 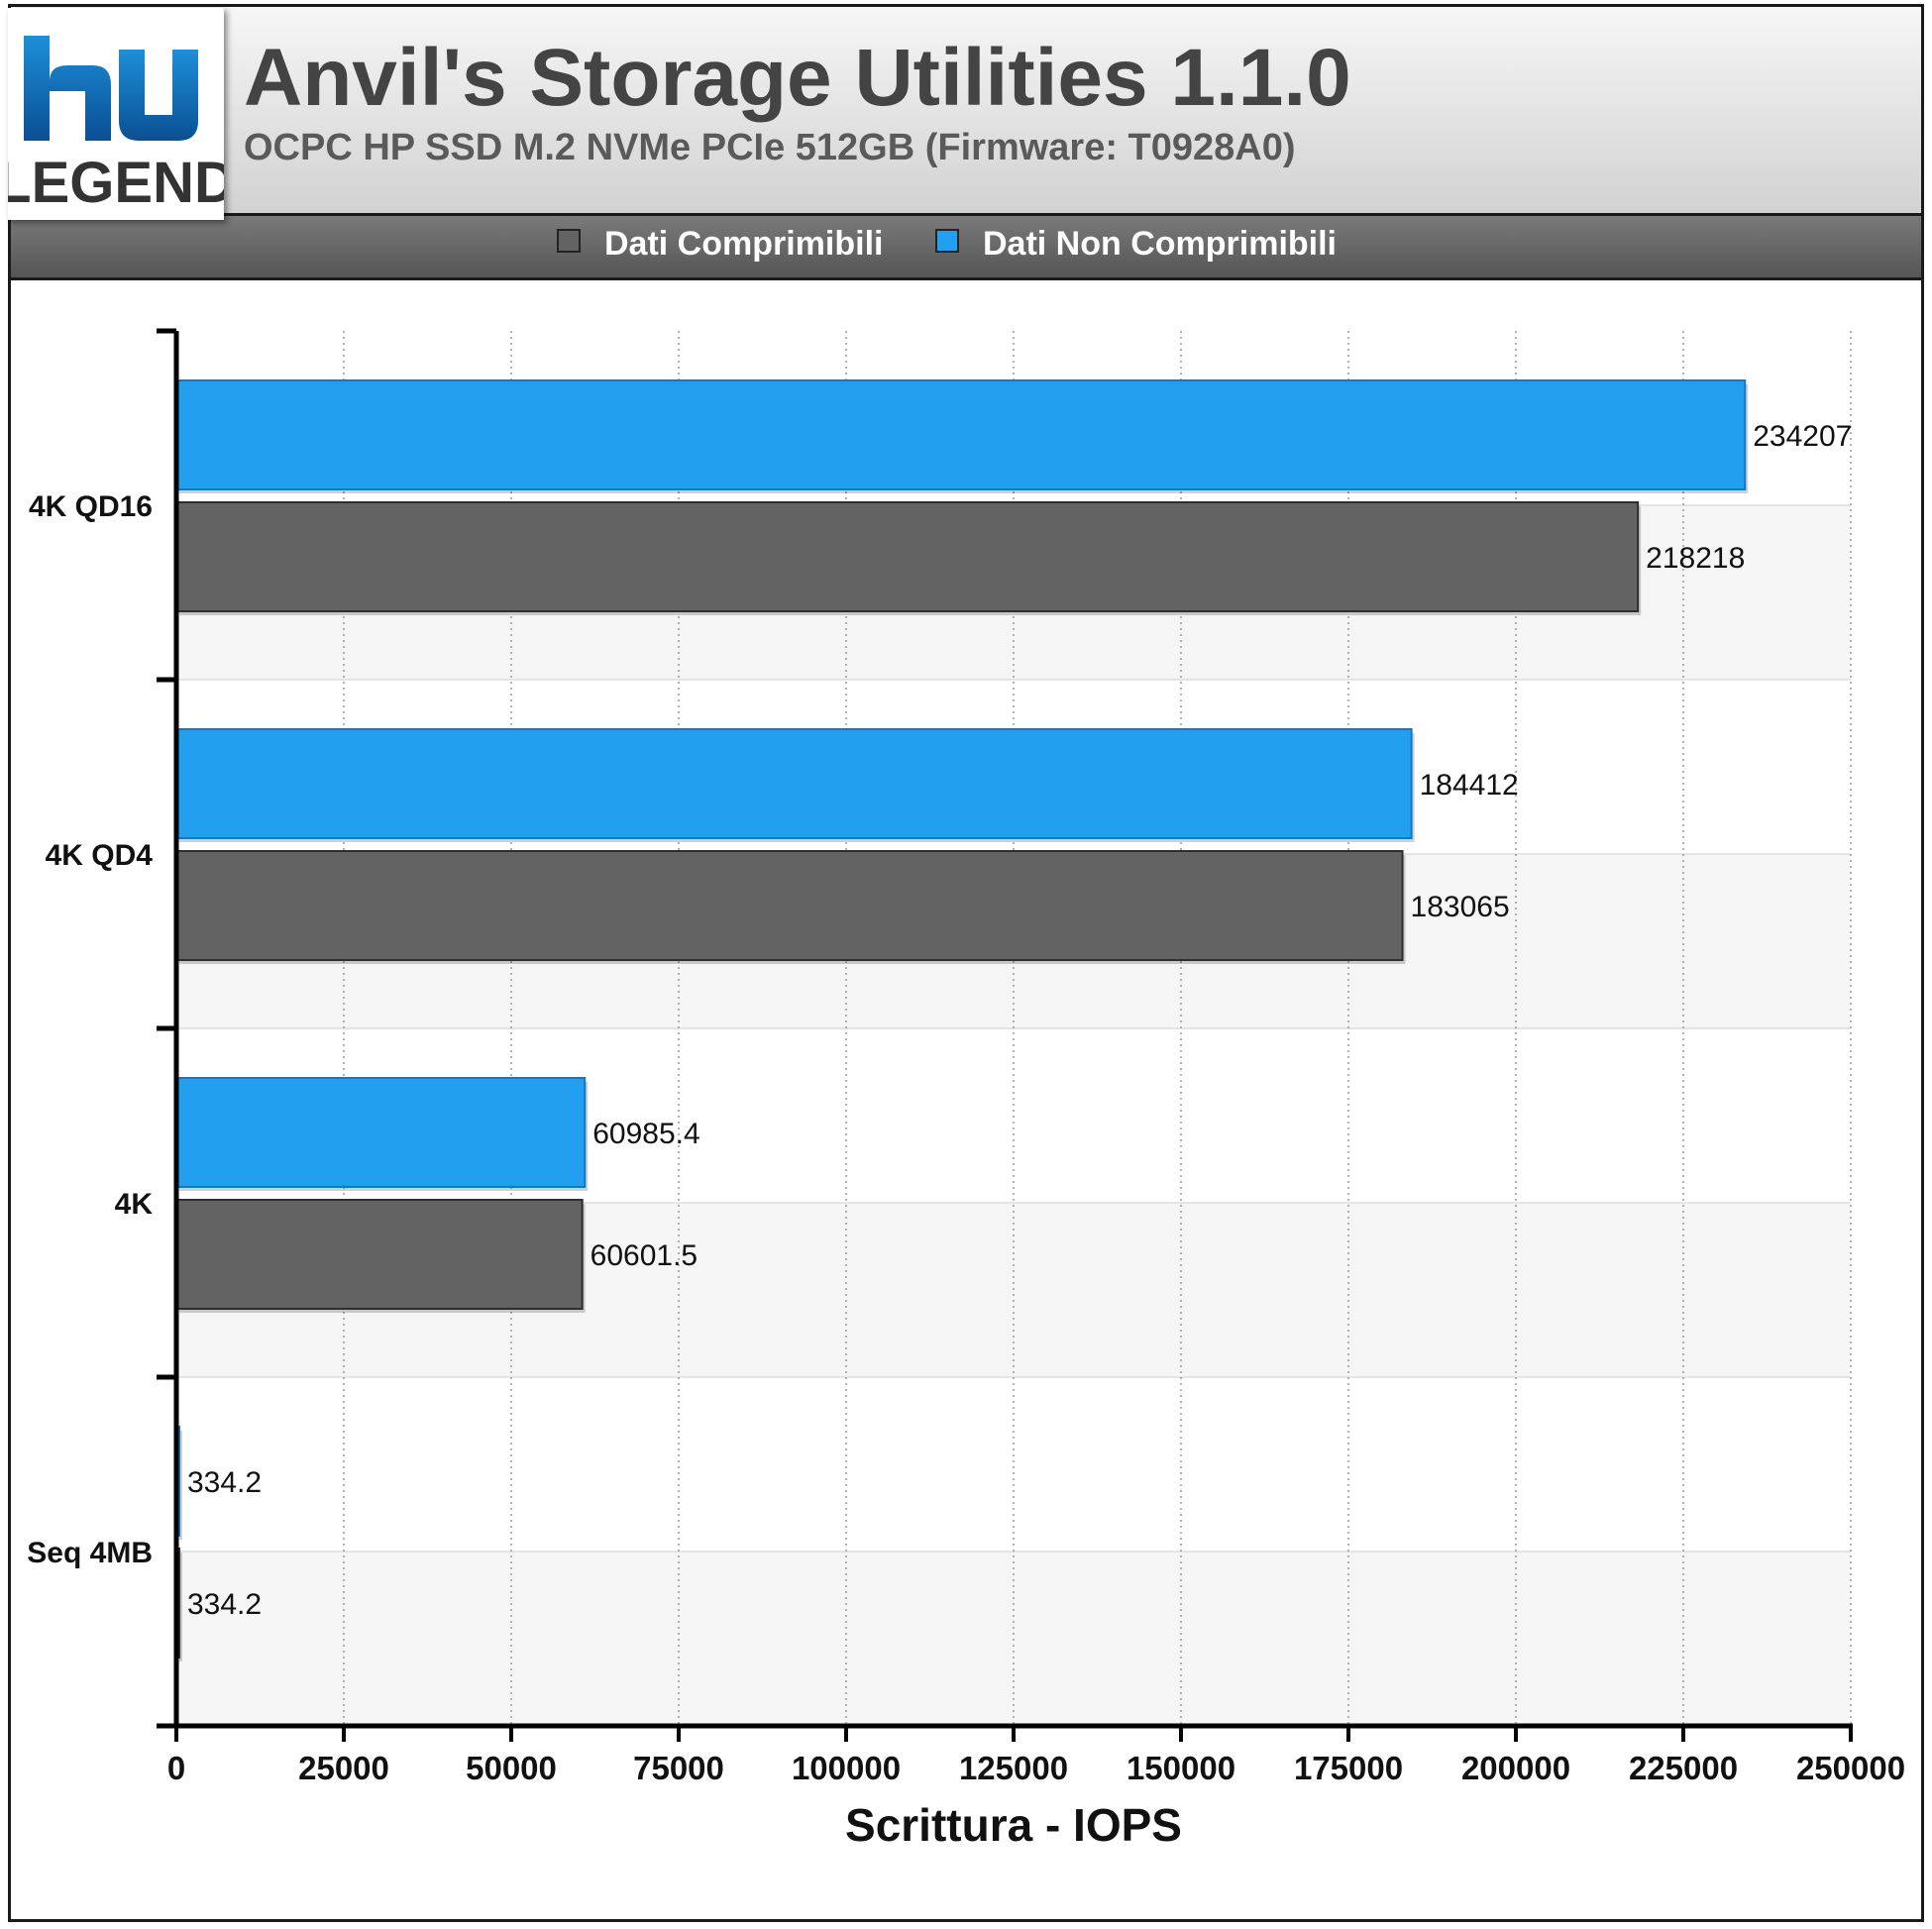 What do you see at coordinates (134, 1204) in the screenshot?
I see `category-label: 4K` at bounding box center [134, 1204].